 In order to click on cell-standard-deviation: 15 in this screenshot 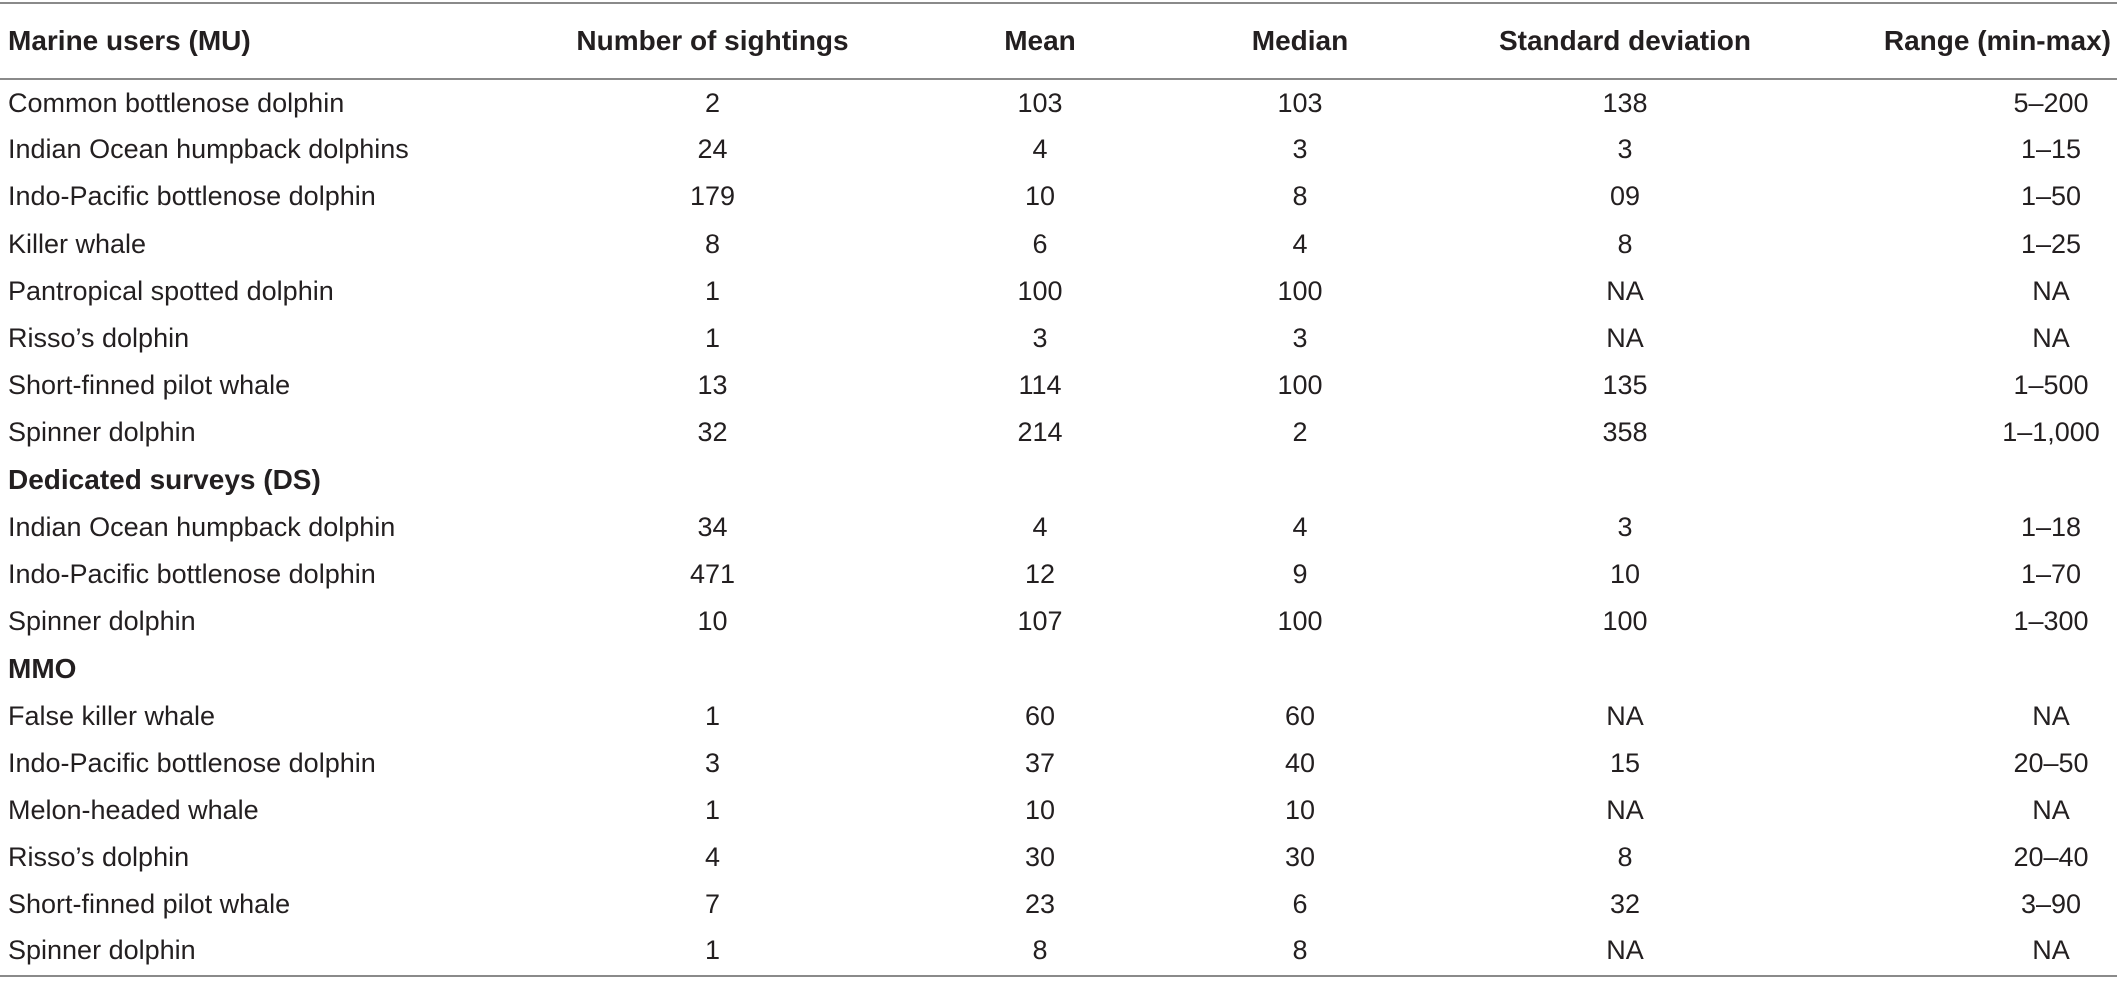, I will do `click(1625, 762)`.